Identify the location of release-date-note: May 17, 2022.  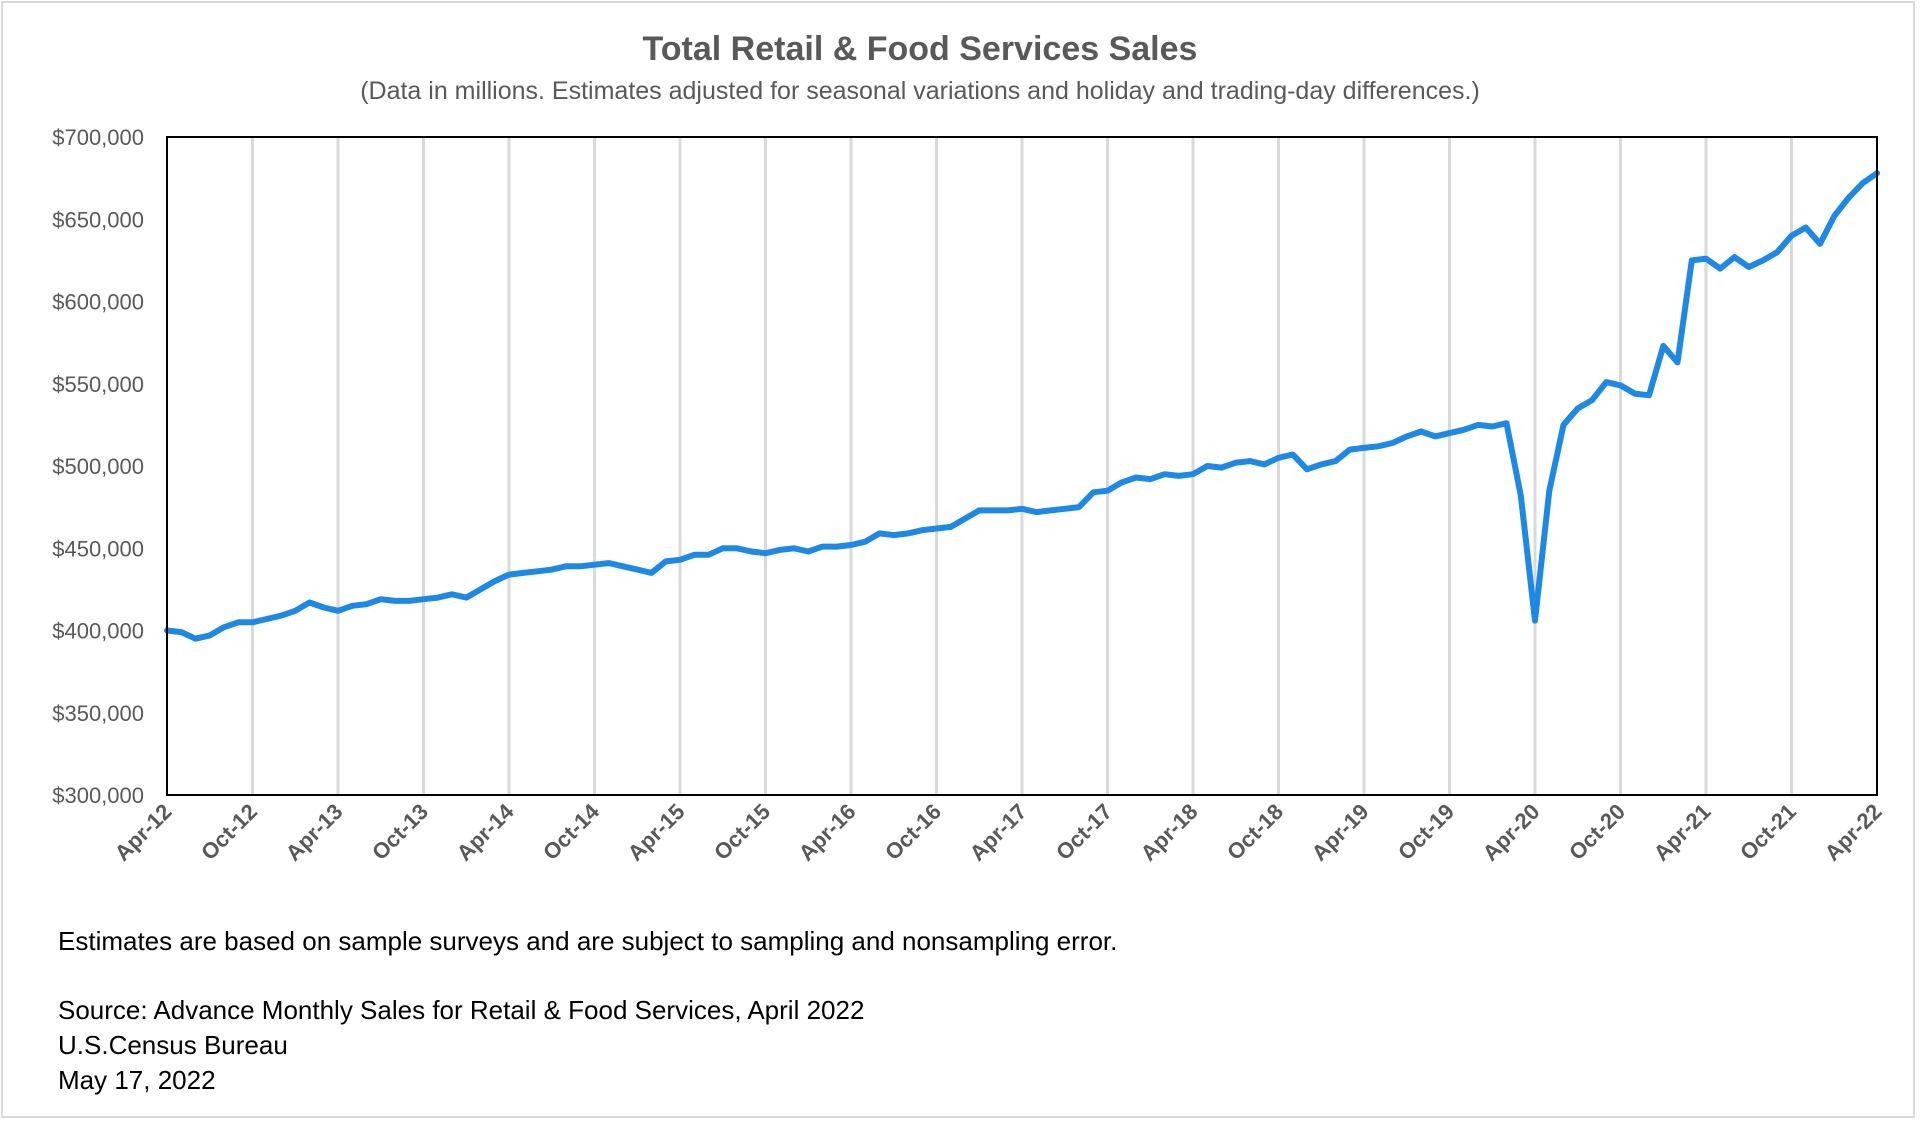
(137, 1080).